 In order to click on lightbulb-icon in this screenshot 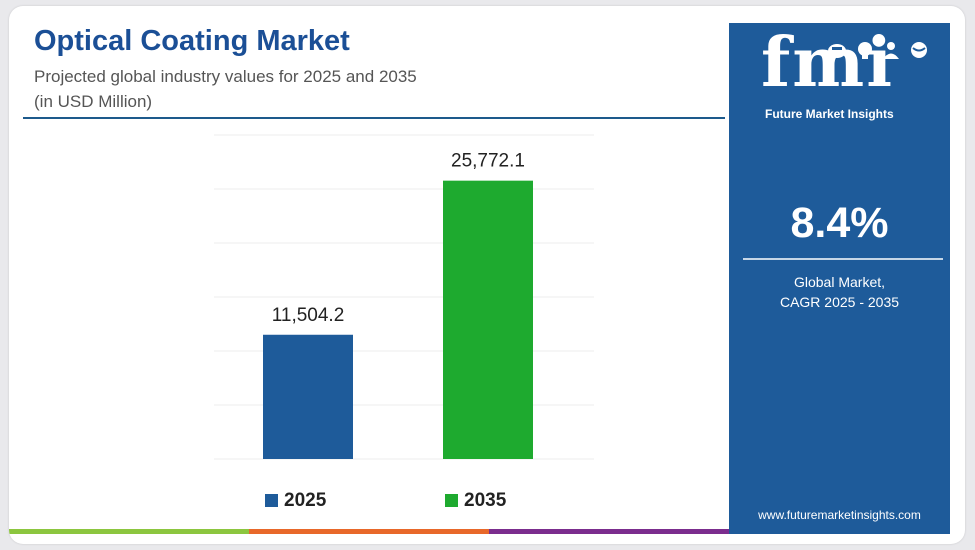, I will do `click(865, 50)`.